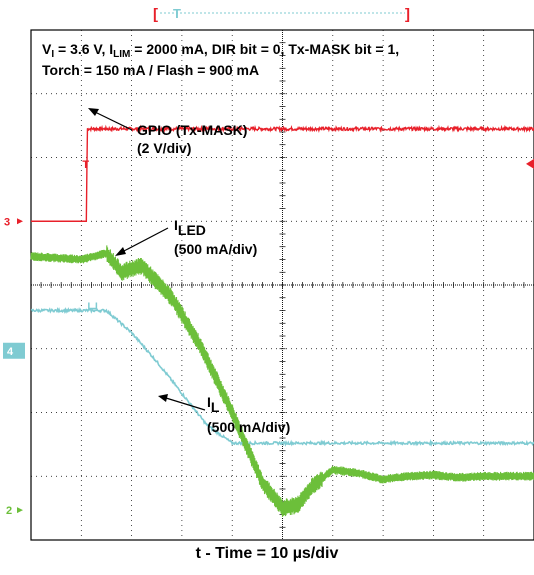 The width and height of the screenshot is (534, 575). I want to click on annotation-iled-name: ILED, so click(190, 227).